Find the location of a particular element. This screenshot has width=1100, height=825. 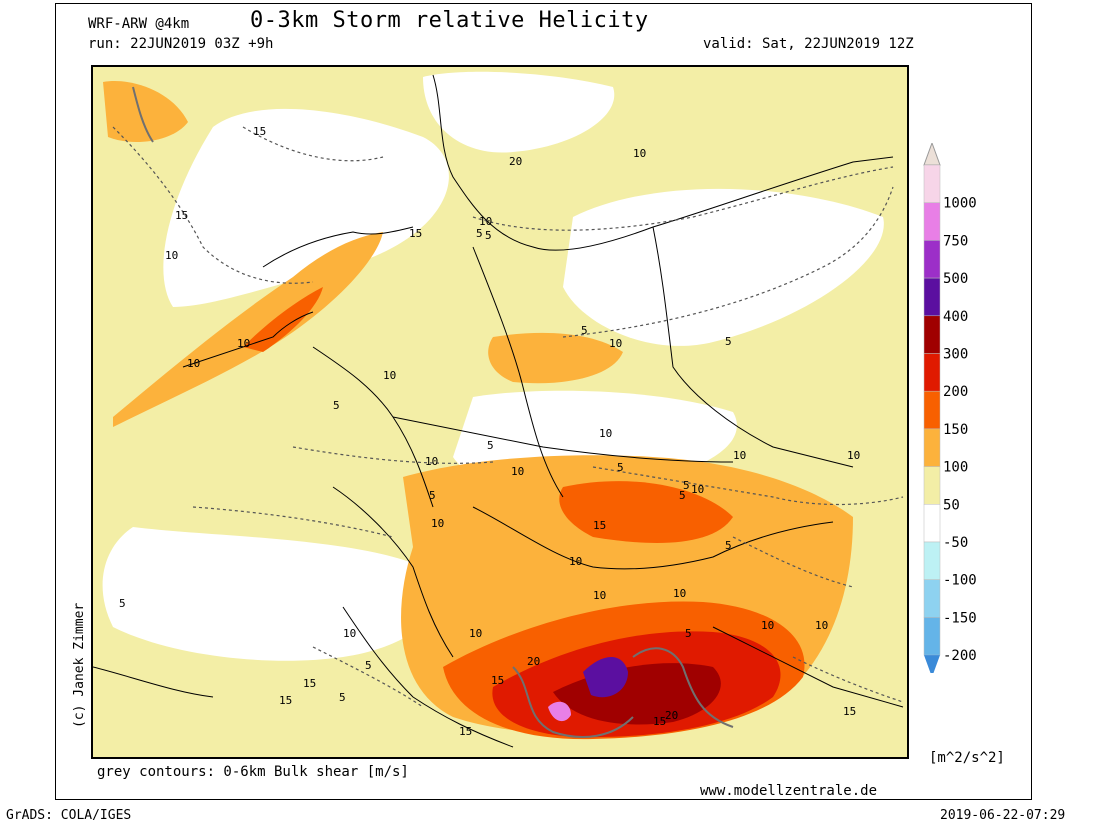

helicity-100-northwest is located at coordinates (145, 111).